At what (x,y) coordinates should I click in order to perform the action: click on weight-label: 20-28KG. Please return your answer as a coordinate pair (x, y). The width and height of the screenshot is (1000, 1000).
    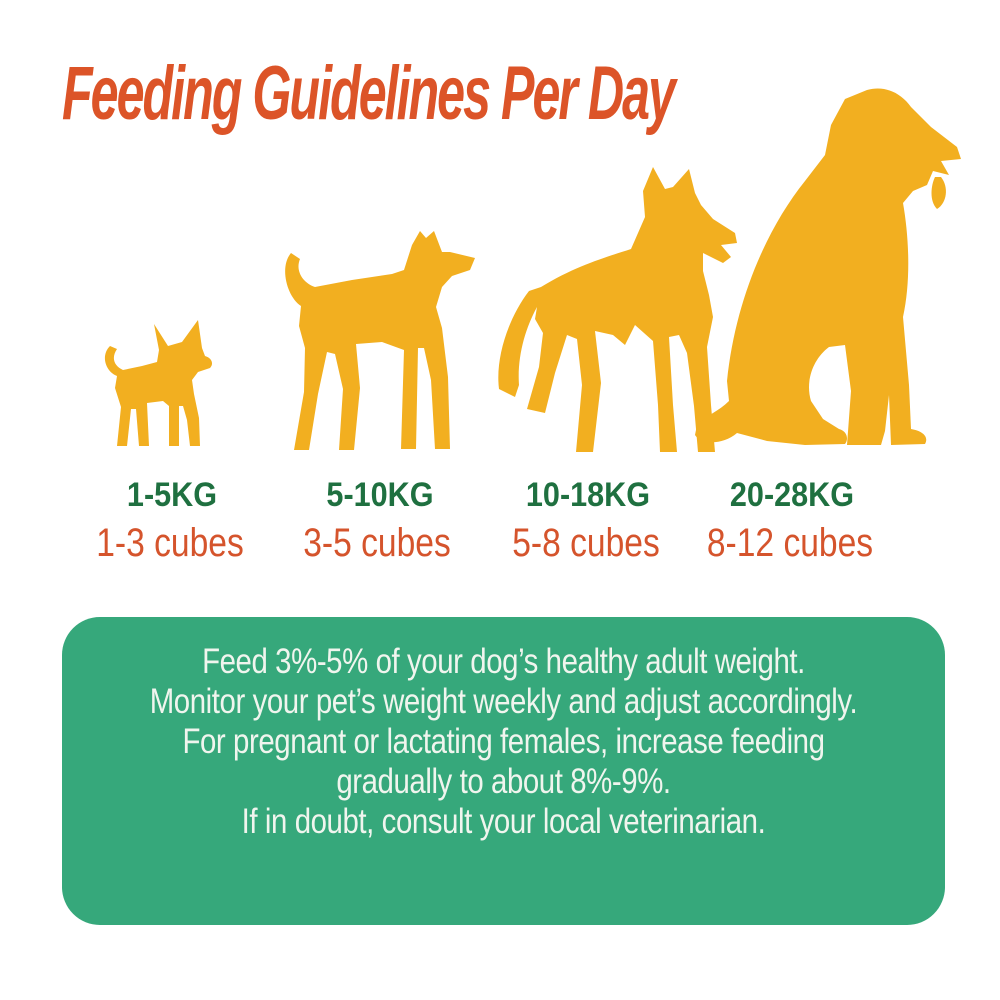
    Looking at the image, I should click on (792, 495).